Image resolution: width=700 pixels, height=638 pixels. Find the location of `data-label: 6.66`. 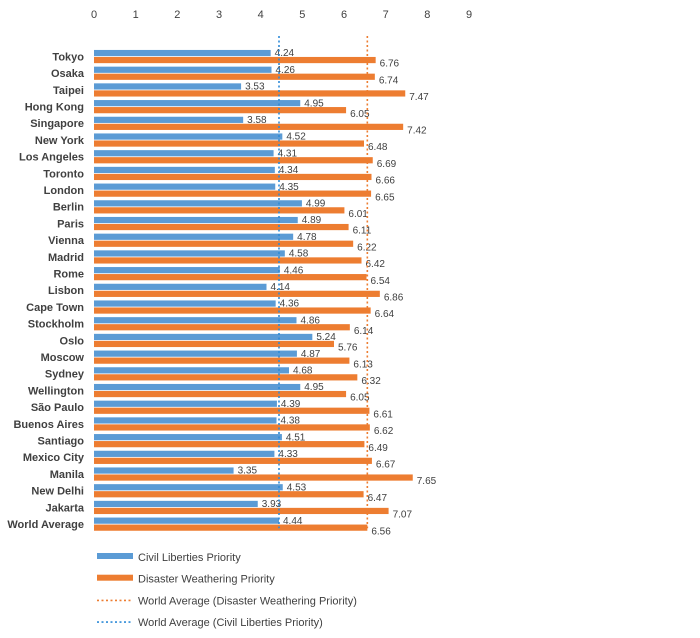

data-label: 6.66 is located at coordinates (386, 181).